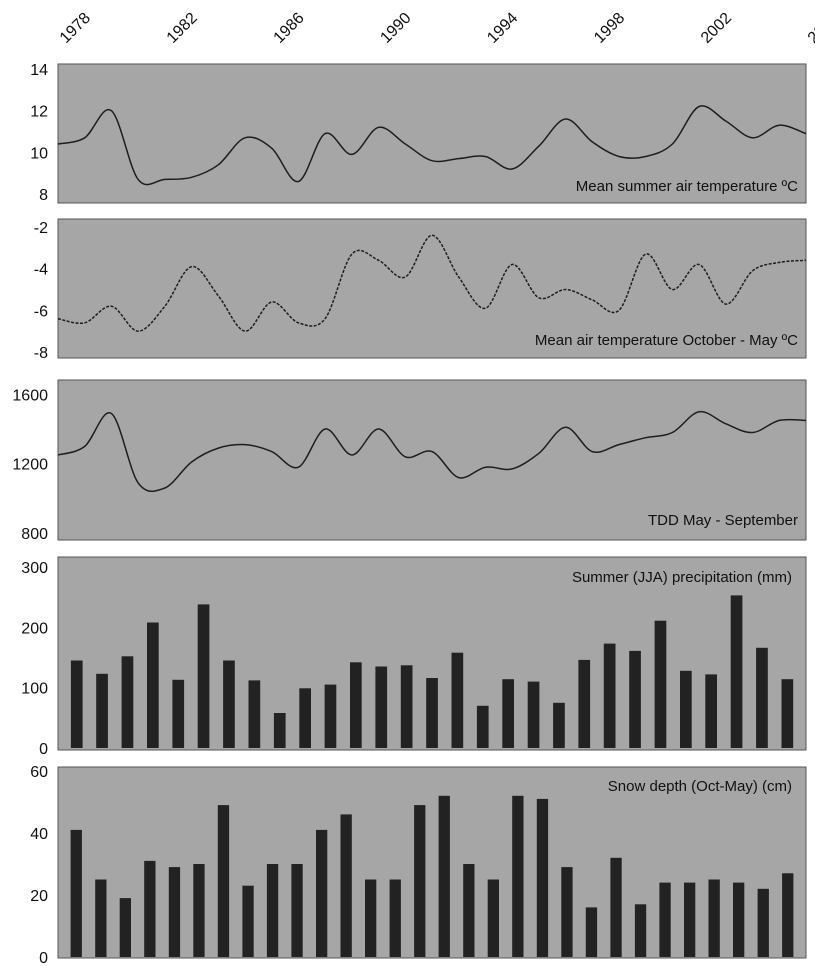 The width and height of the screenshot is (815, 966). What do you see at coordinates (75, 28) in the screenshot?
I see `year-tick-label: 1978` at bounding box center [75, 28].